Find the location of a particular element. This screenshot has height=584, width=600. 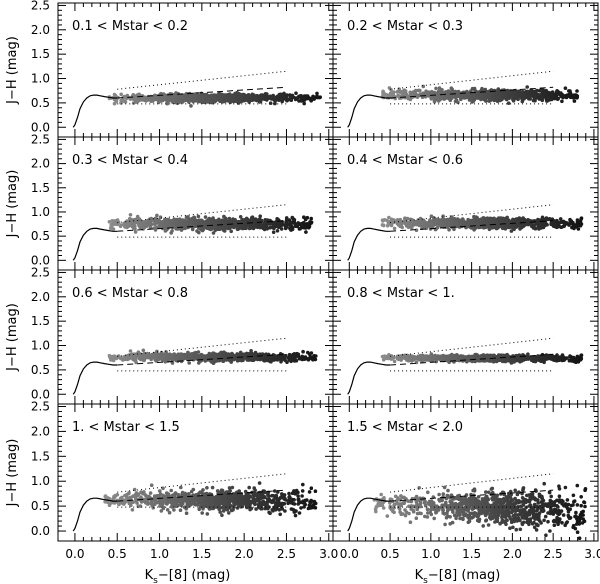

y-tick-label: 1.0 is located at coordinates (40, 79).